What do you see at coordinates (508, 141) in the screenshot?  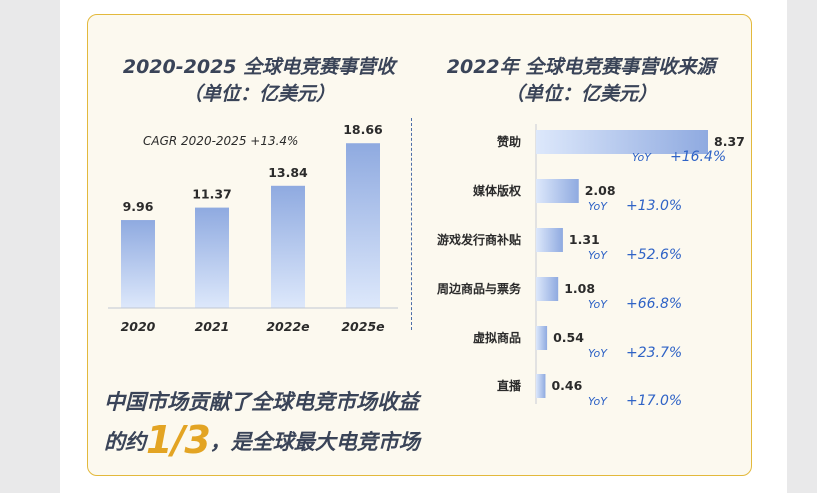 I see `category-label: 赞助` at bounding box center [508, 141].